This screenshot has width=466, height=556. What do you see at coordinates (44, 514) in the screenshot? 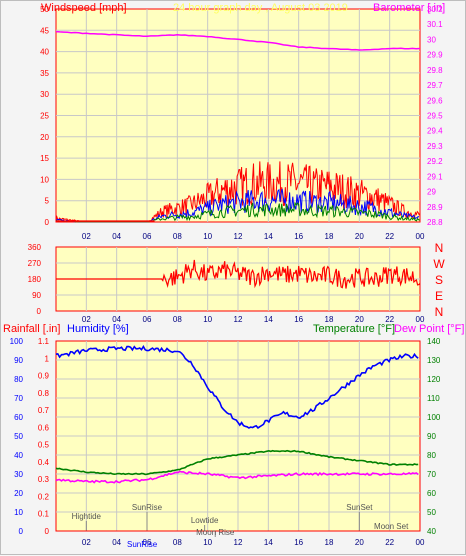
I see `rainfall-tick: 0.1` at bounding box center [44, 514].